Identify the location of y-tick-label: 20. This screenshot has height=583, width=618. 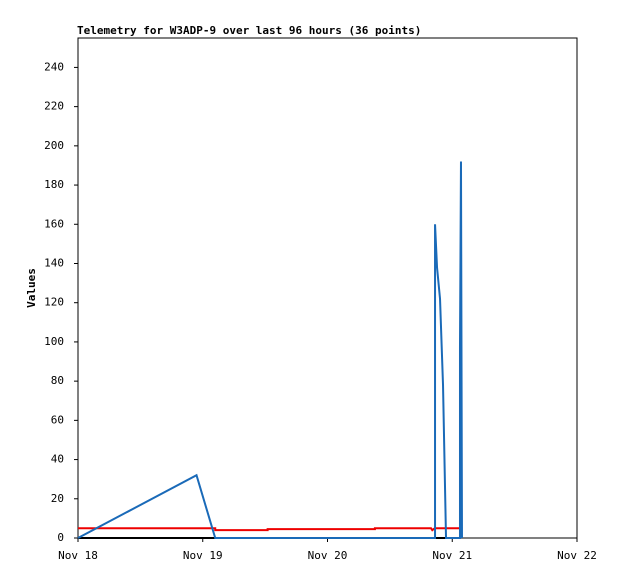
(57, 498).